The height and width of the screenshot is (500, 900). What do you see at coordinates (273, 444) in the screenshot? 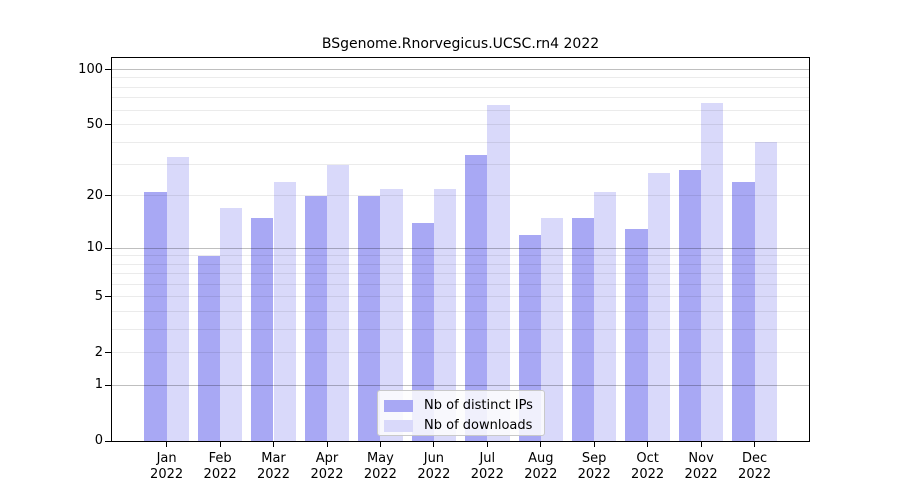
I see `x-tick-mark-mar` at bounding box center [273, 444].